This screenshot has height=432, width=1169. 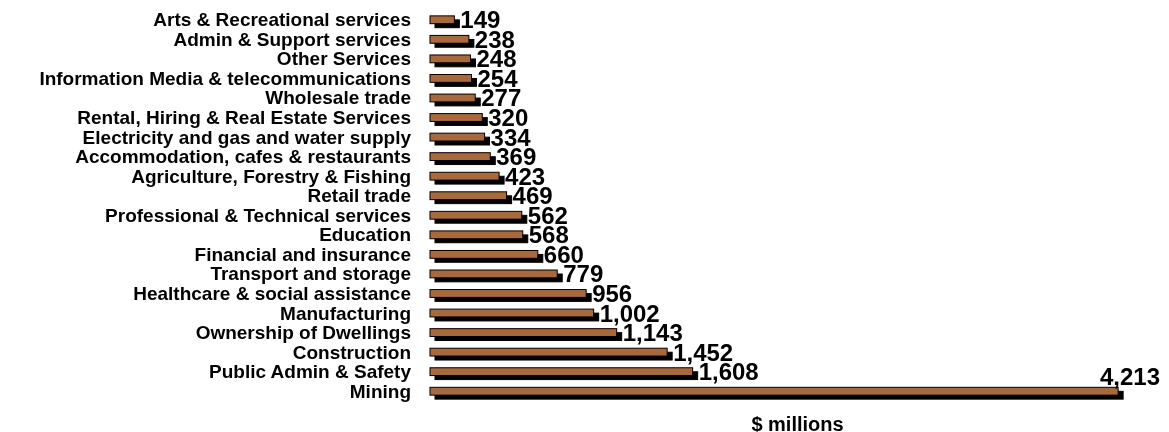 I want to click on y-tick-label: Agriculture, Forestry & Fishing, so click(x=271, y=176).